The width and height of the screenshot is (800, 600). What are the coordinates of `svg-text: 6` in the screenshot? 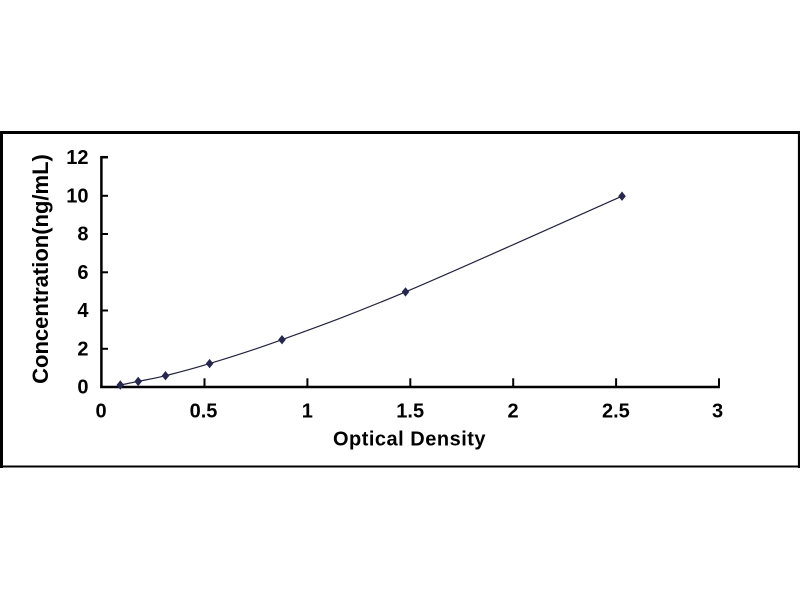 It's located at (82, 273).